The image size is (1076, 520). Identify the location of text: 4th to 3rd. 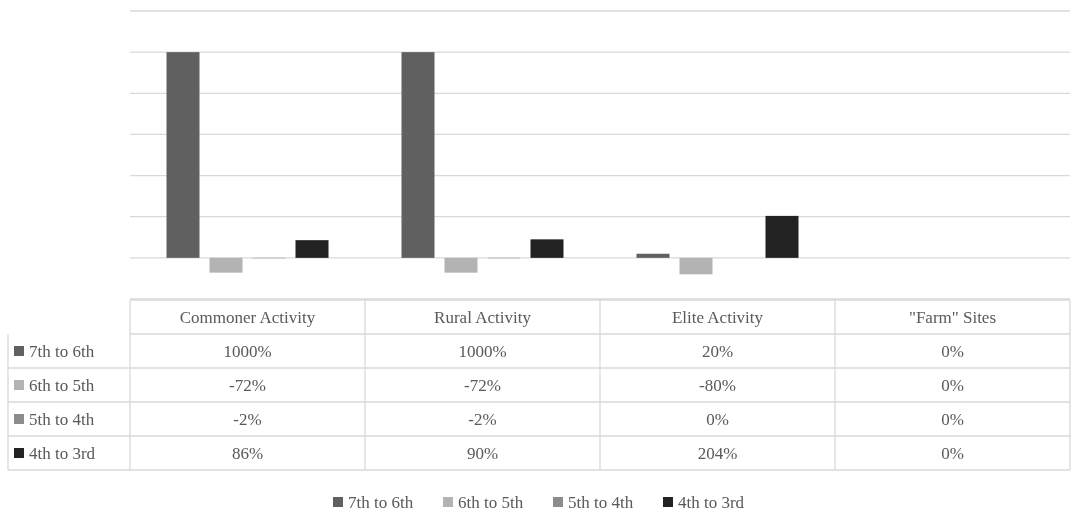
(62, 453).